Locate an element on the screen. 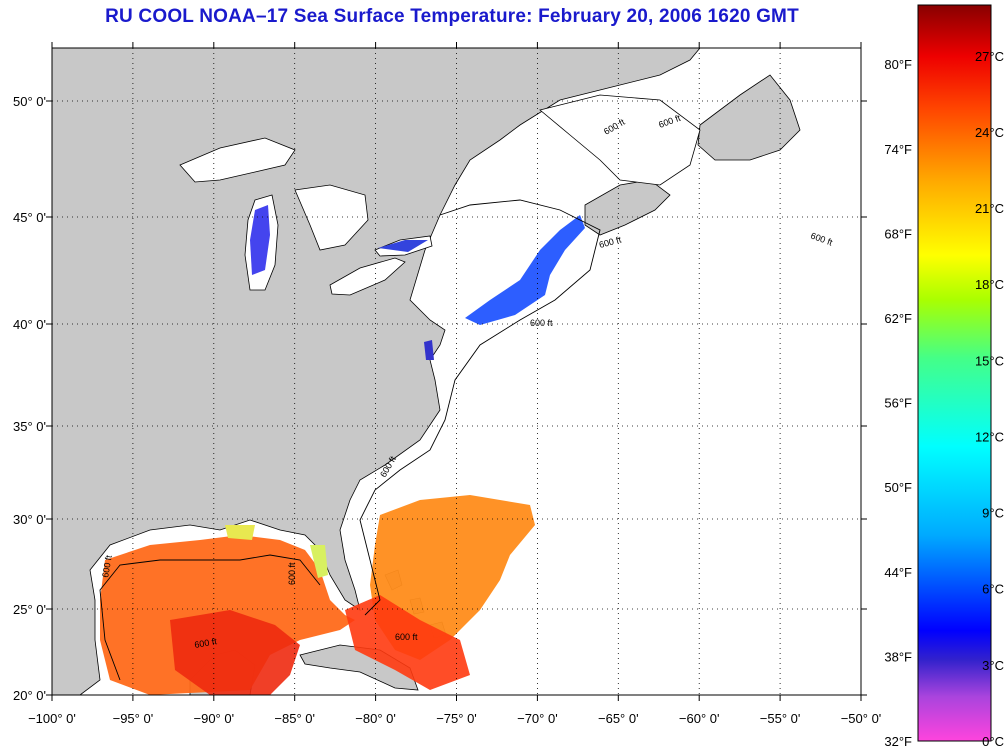 This screenshot has width=1008, height=754. lon-tick-label: −75° 0' is located at coordinates (456, 718).